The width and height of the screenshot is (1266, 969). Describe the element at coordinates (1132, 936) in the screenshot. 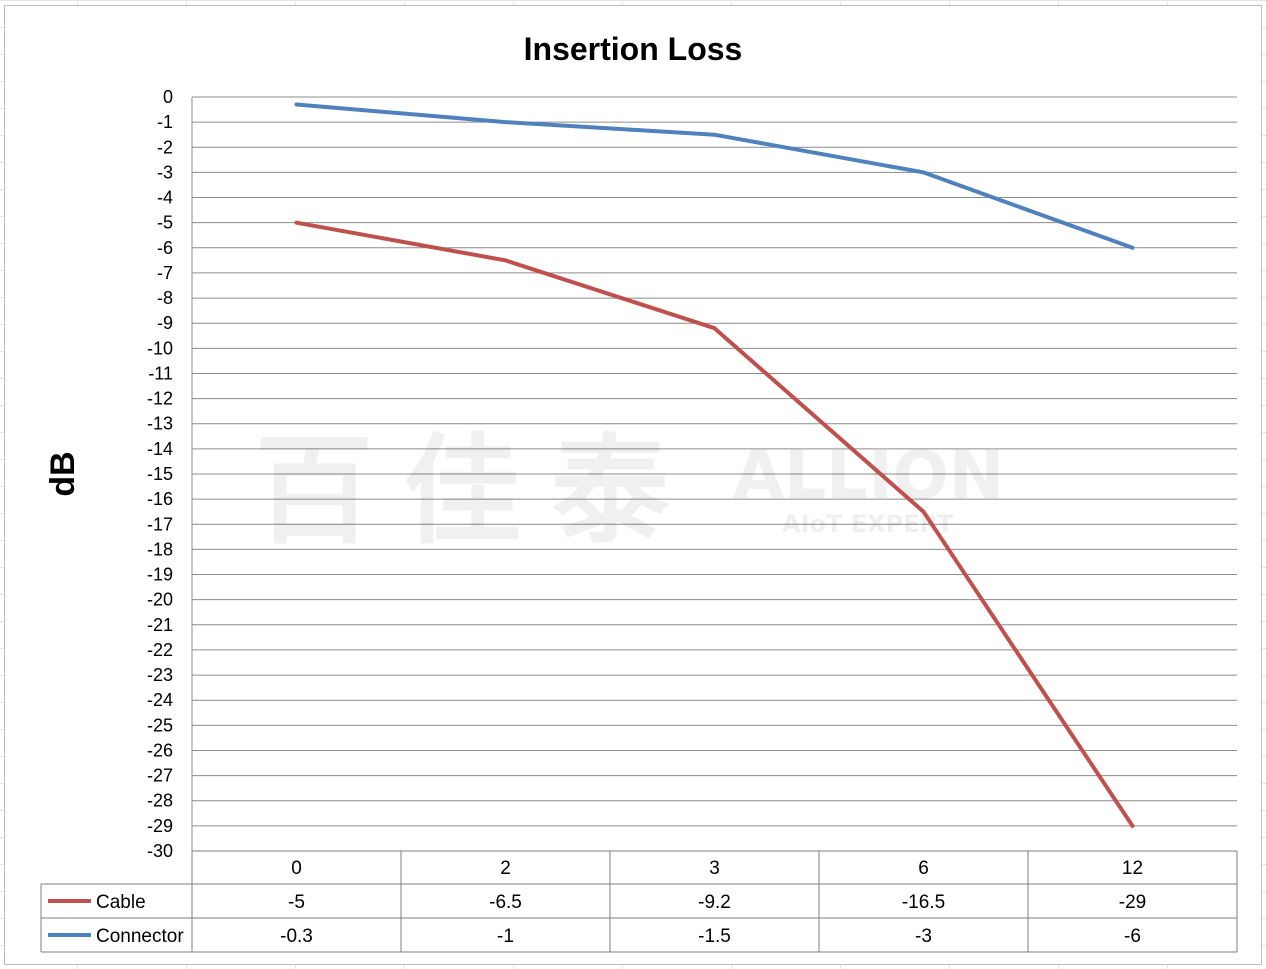

I see `data-table-cell: -6` at that location.